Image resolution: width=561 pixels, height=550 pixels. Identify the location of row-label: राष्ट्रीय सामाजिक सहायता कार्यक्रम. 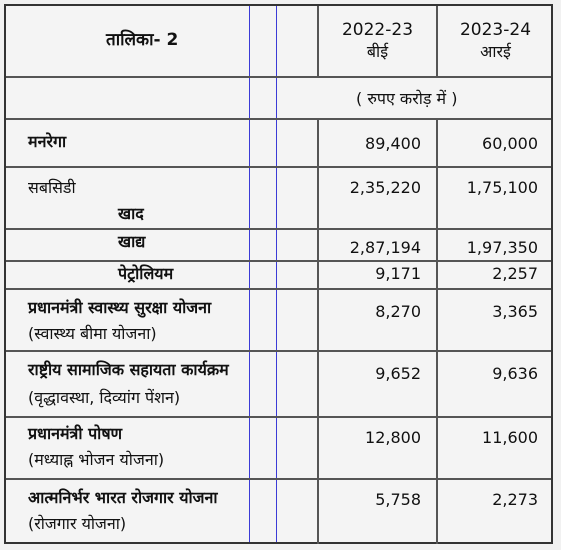
(128, 369).